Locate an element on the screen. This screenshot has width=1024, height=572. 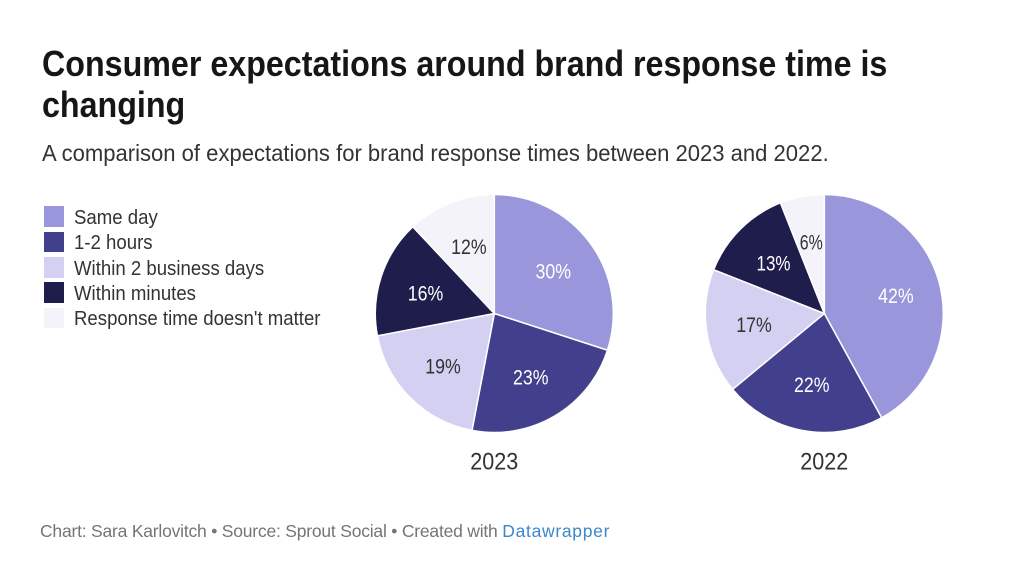
svg-text: 16% is located at coordinates (426, 293).